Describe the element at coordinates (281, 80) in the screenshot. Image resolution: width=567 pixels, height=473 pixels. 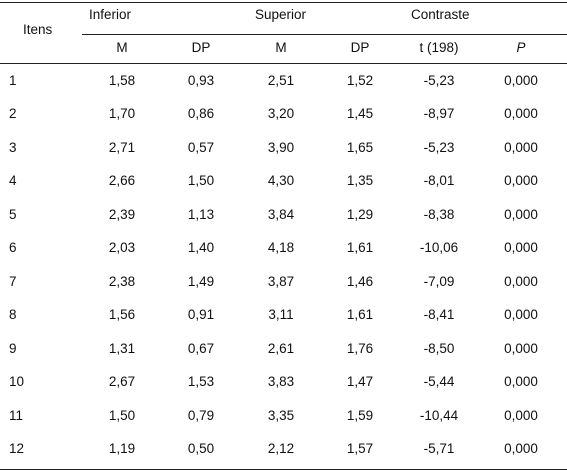
I see `table-cell-m-superior: 2,51` at that location.